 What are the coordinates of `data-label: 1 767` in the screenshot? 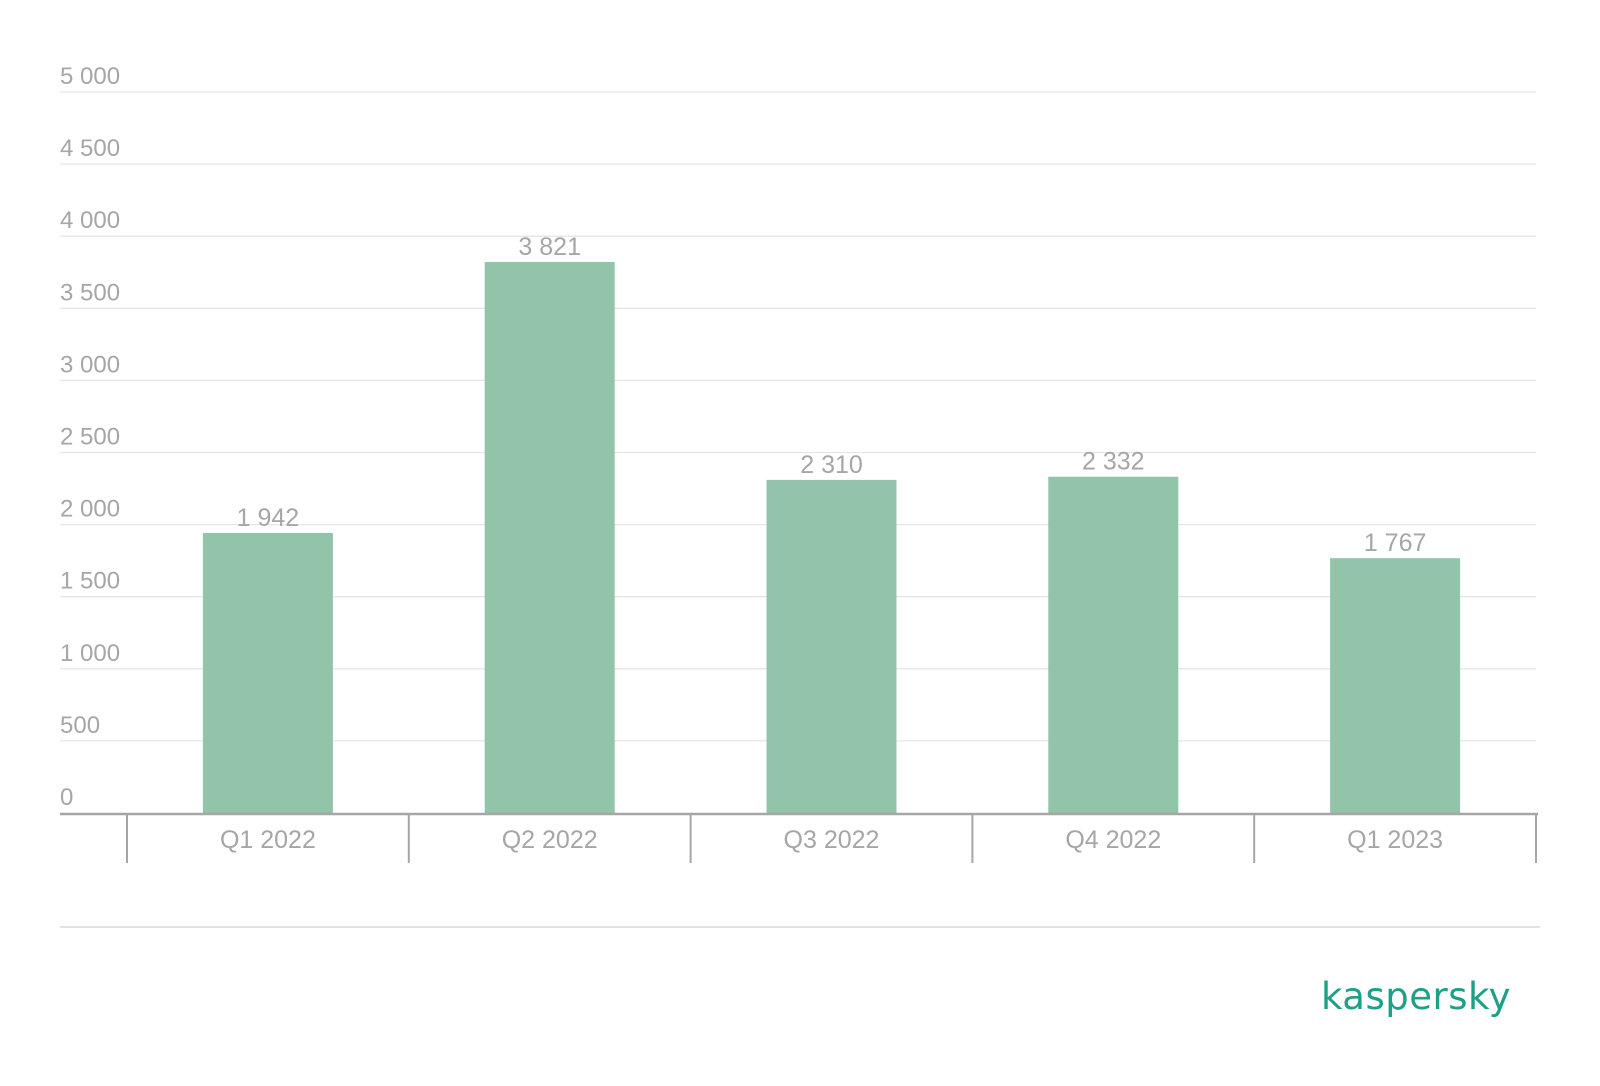 It's located at (1395, 543).